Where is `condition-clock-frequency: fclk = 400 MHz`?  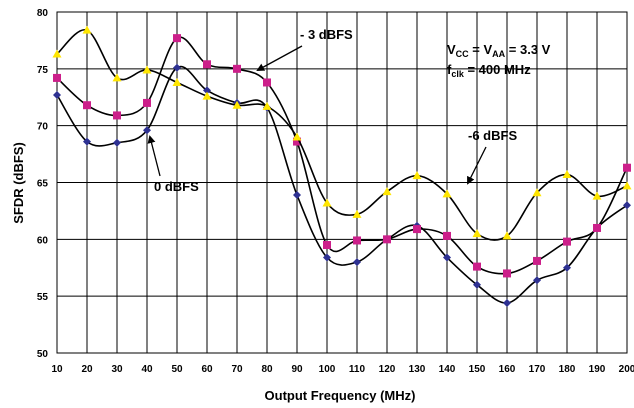 condition-clock-frequency: fclk = 400 MHz is located at coordinates (489, 70).